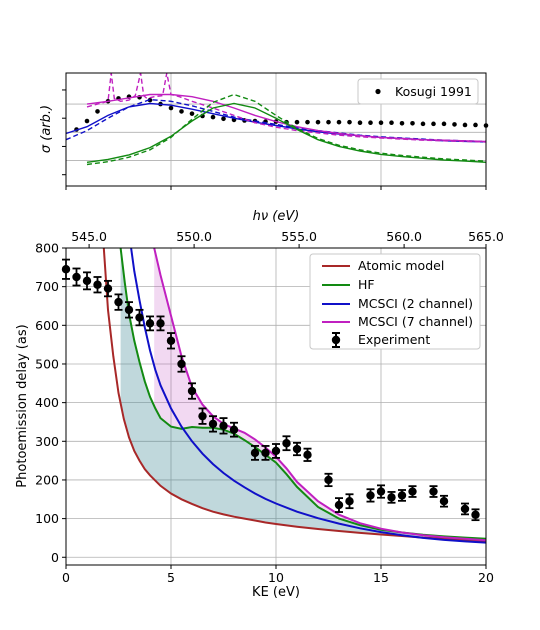 Image resolution: width=540 pixels, height=630 pixels. I want to click on legend-label-atomic: Atomic model, so click(401, 265).